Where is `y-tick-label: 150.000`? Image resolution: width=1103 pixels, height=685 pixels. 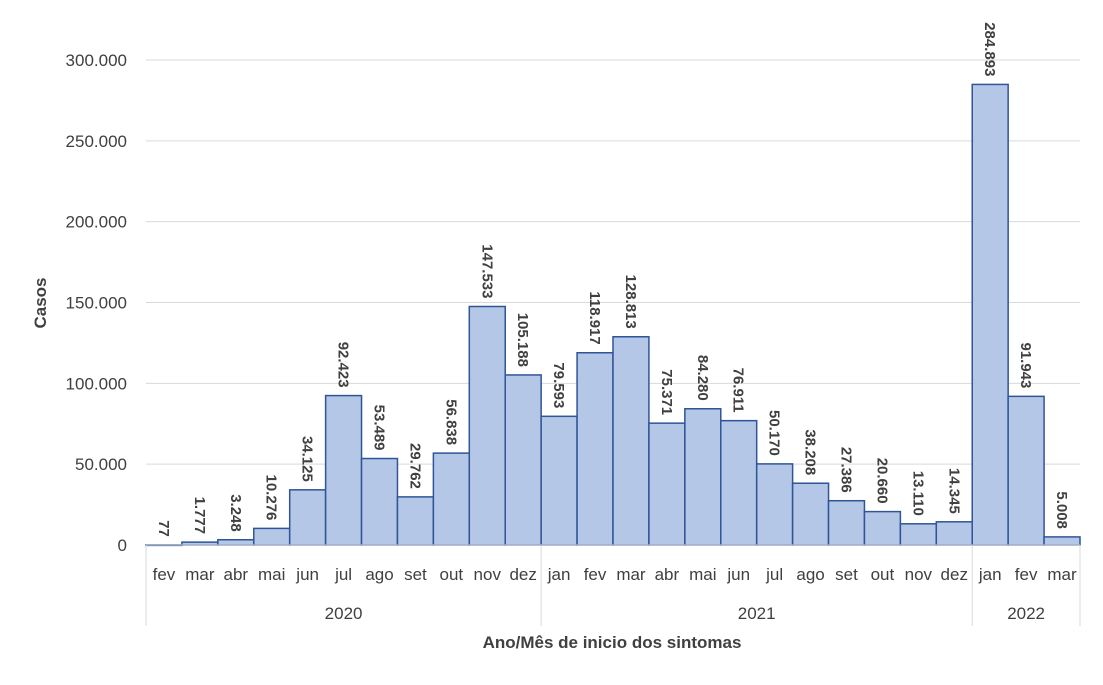 y-tick-label: 150.000 is located at coordinates (96, 303).